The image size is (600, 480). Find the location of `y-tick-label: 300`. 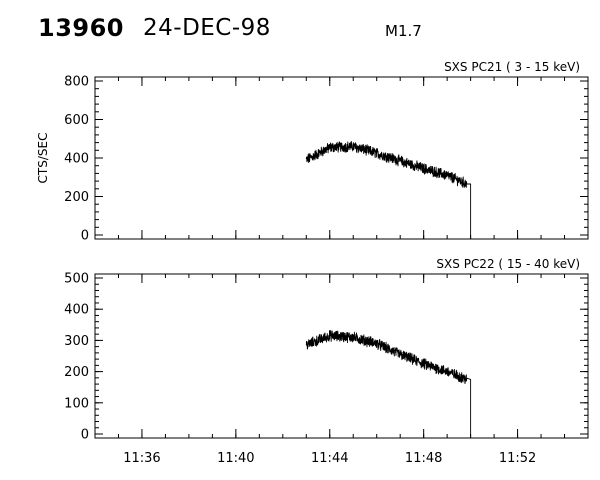

y-tick-label: 300 is located at coordinates (76, 341).